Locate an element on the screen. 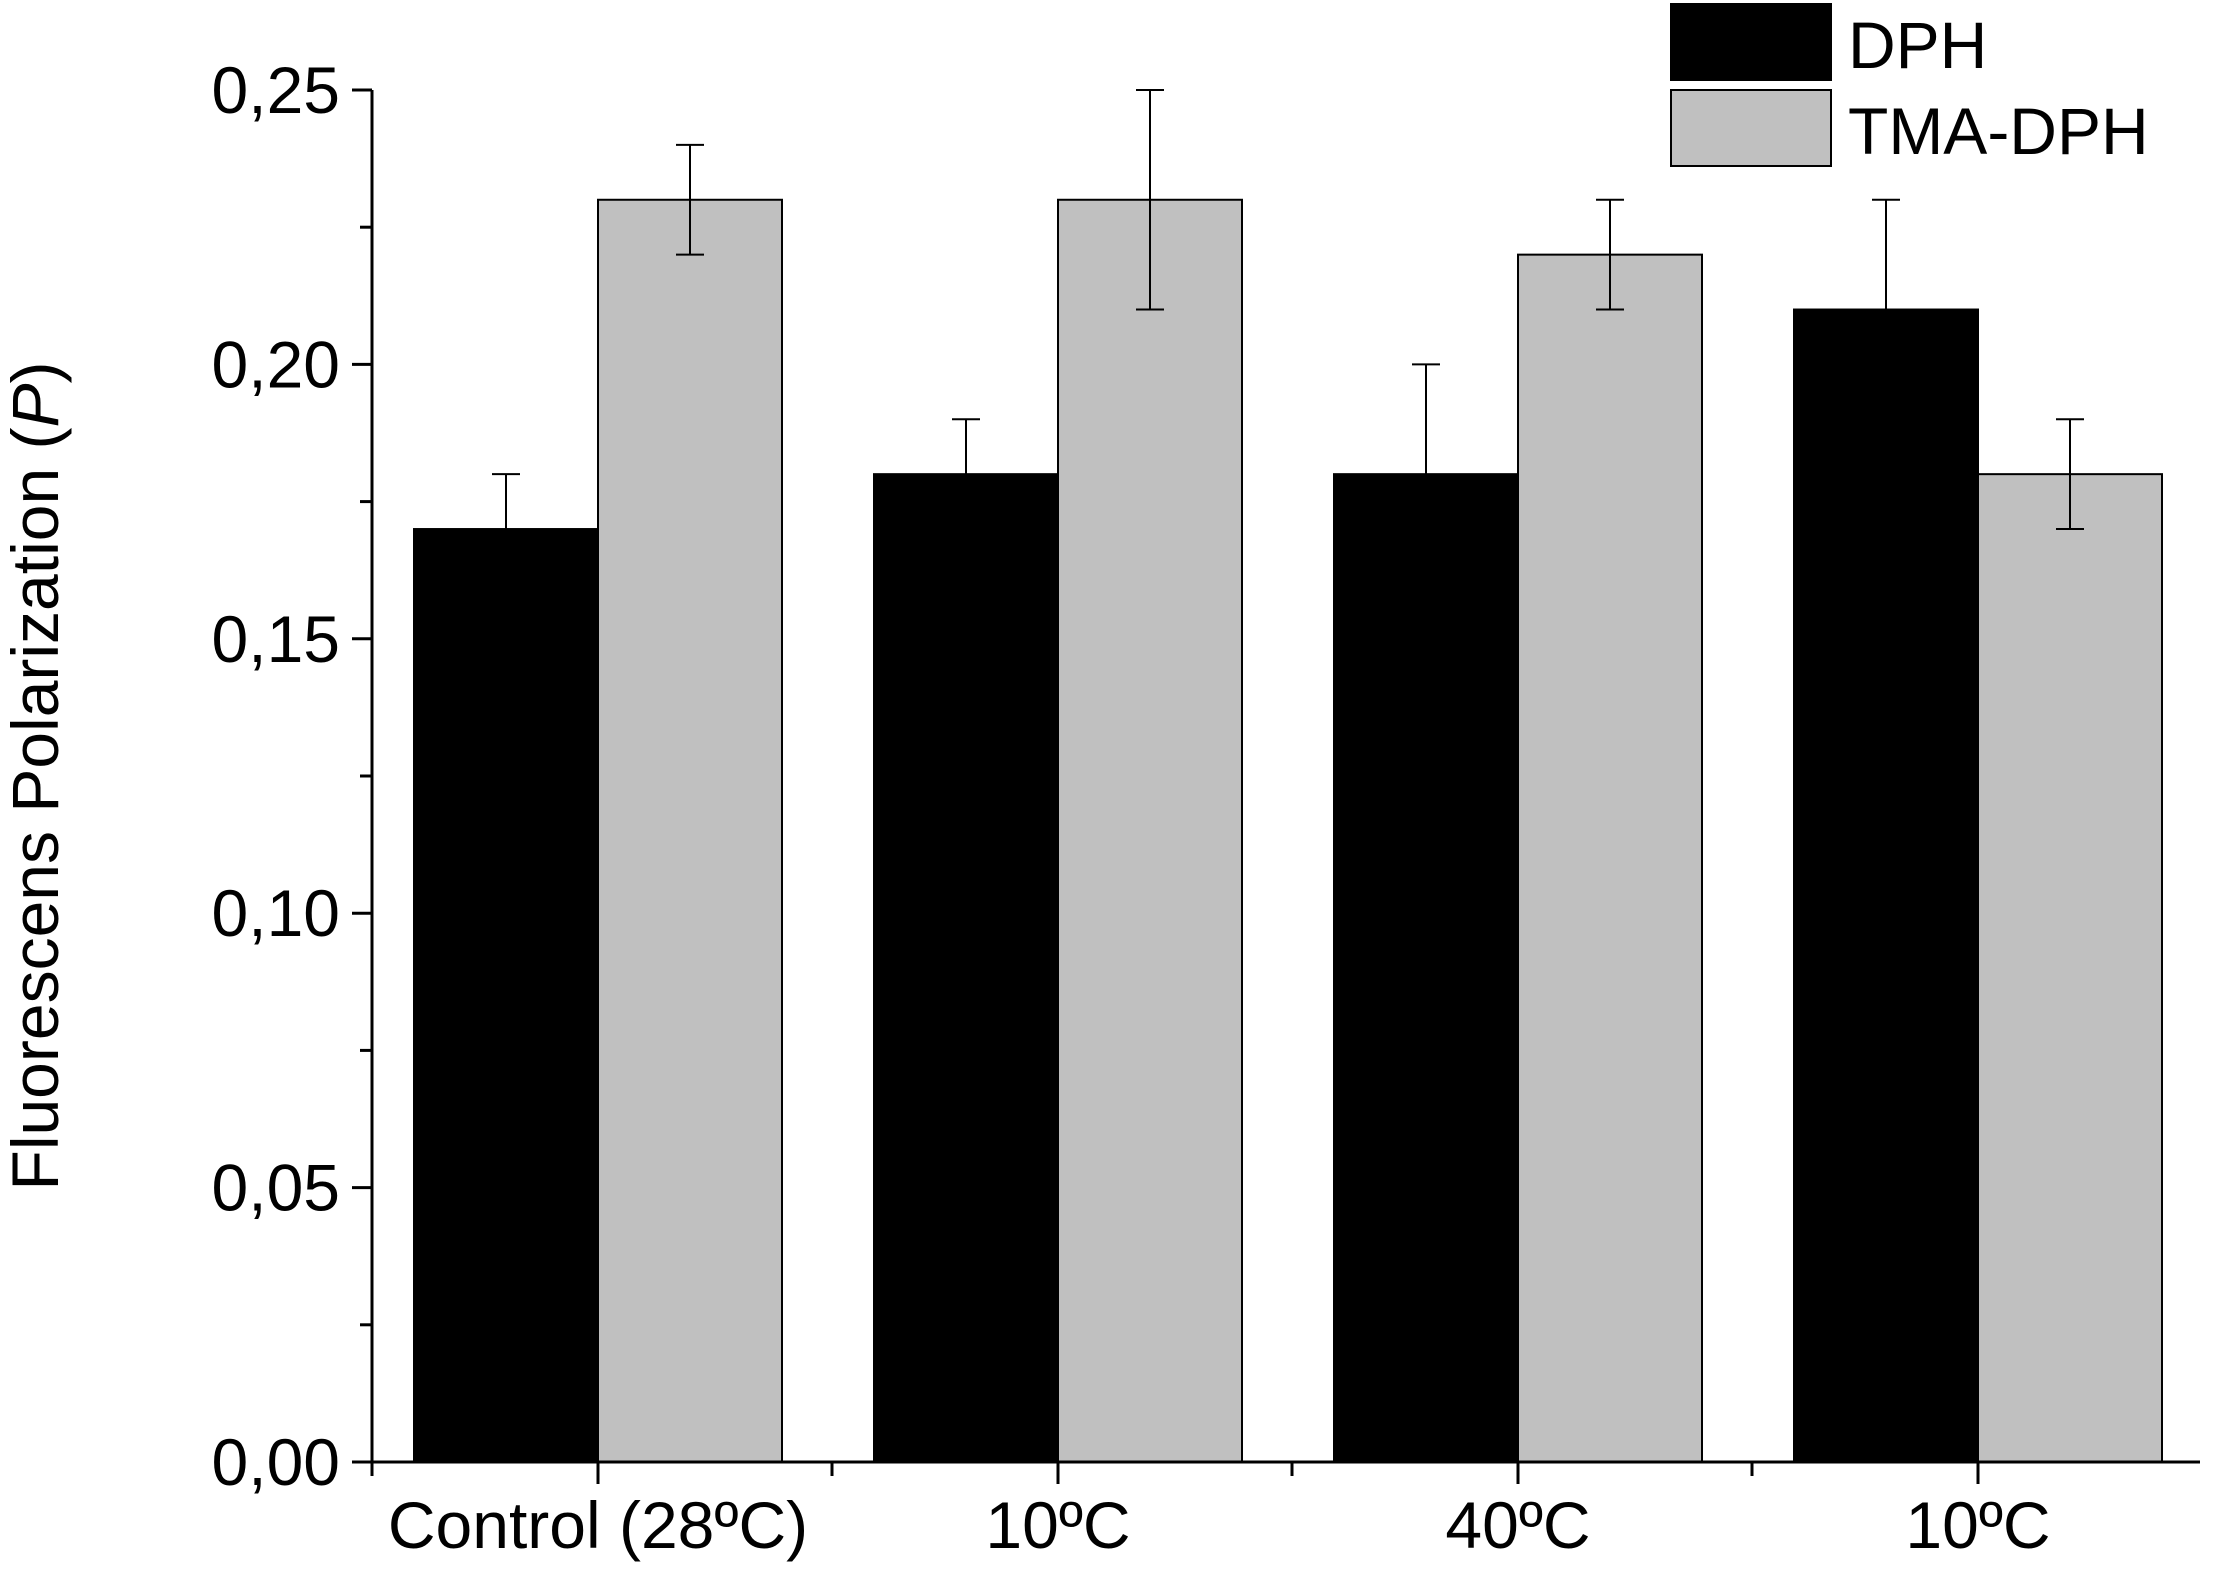  y-tick-label-2: 0,10 is located at coordinates (276, 913).